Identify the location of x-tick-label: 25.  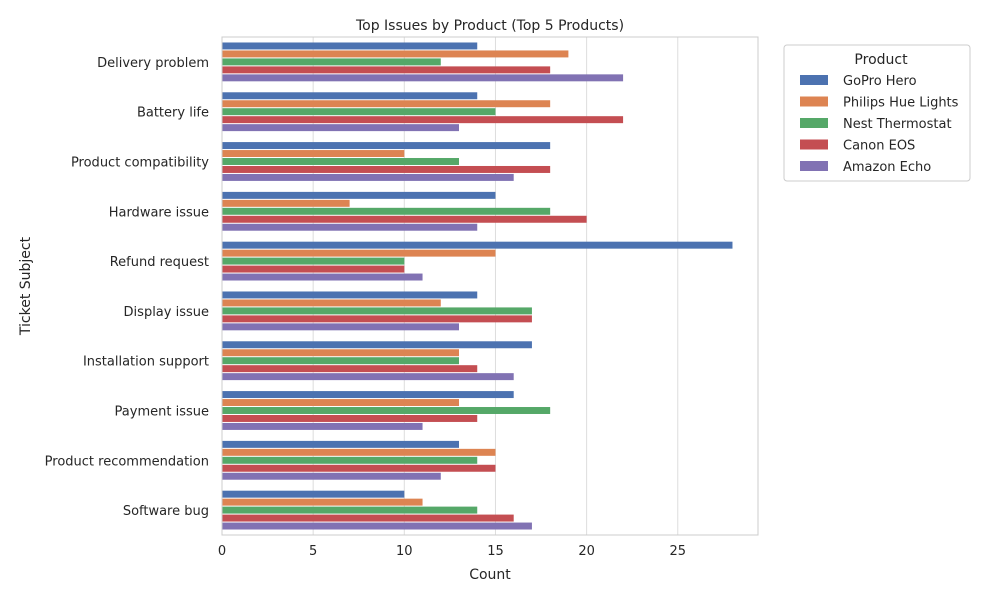
(678, 551).